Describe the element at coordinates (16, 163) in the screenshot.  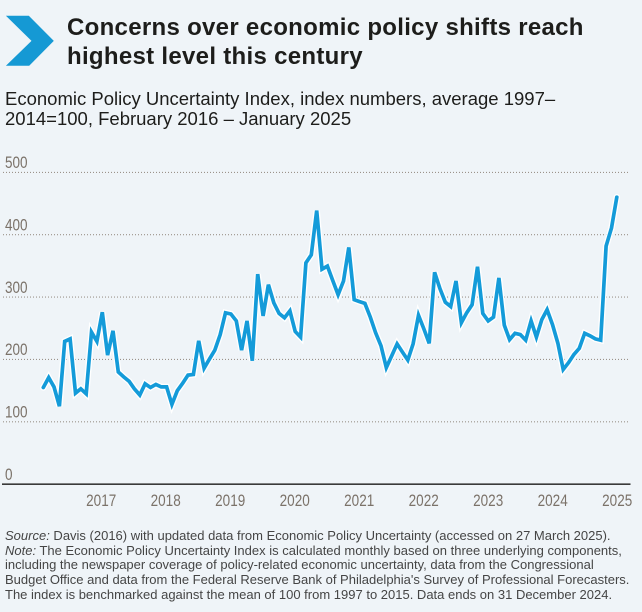
I see `svg-text: 500` at that location.